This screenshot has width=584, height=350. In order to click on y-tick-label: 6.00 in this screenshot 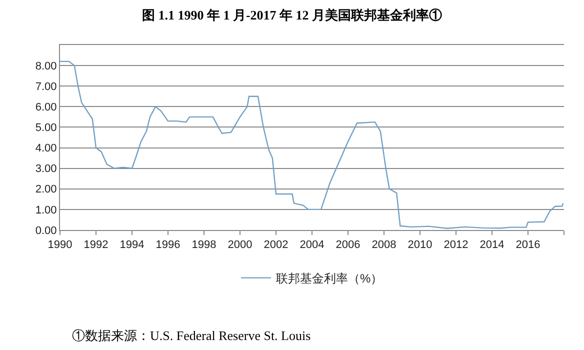, I will do `click(46, 108)`.